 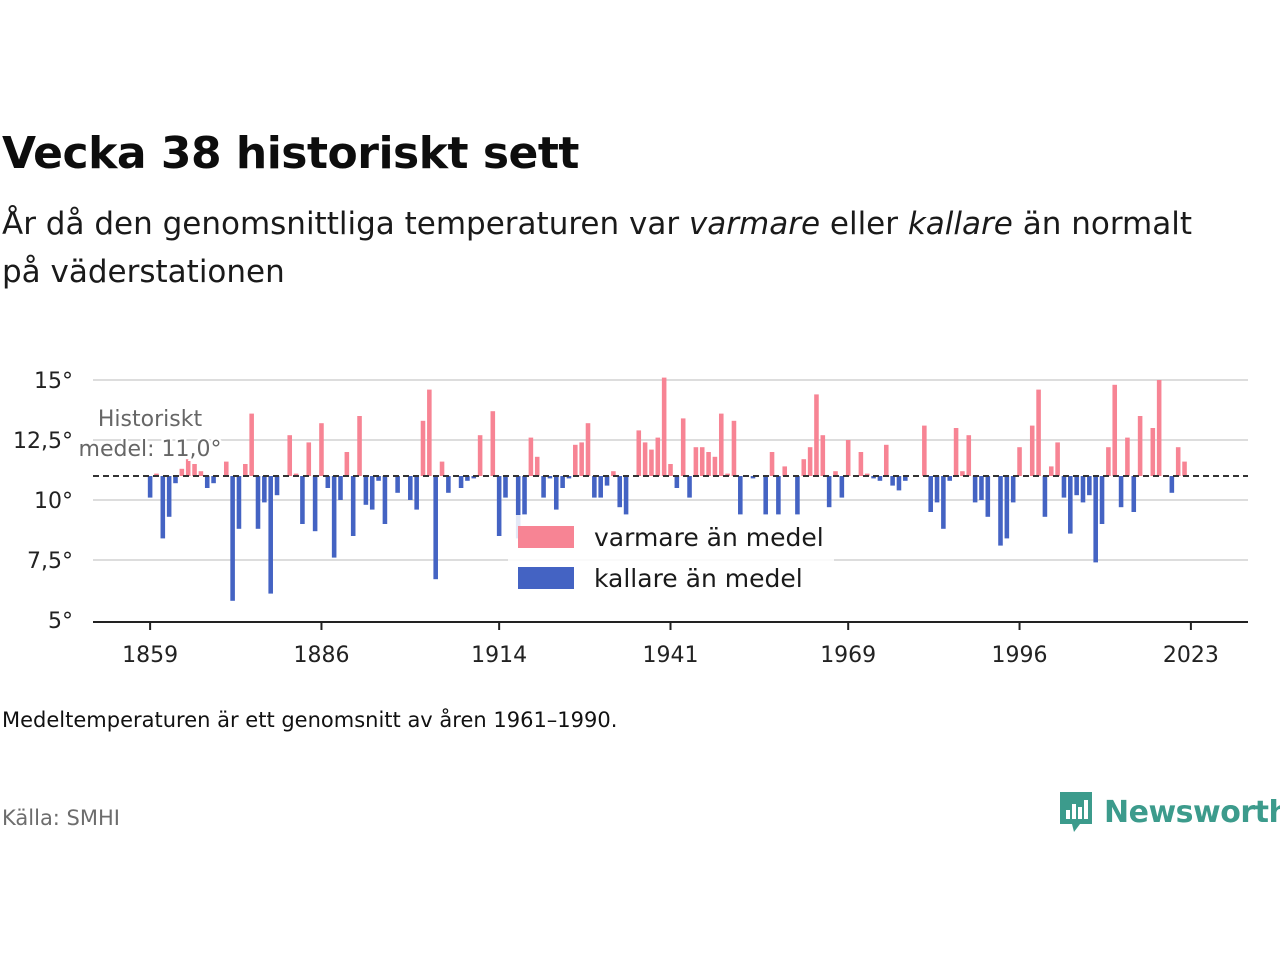 What do you see at coordinates (754, 224) in the screenshot?
I see `subtitle-warm-word: varmare` at bounding box center [754, 224].